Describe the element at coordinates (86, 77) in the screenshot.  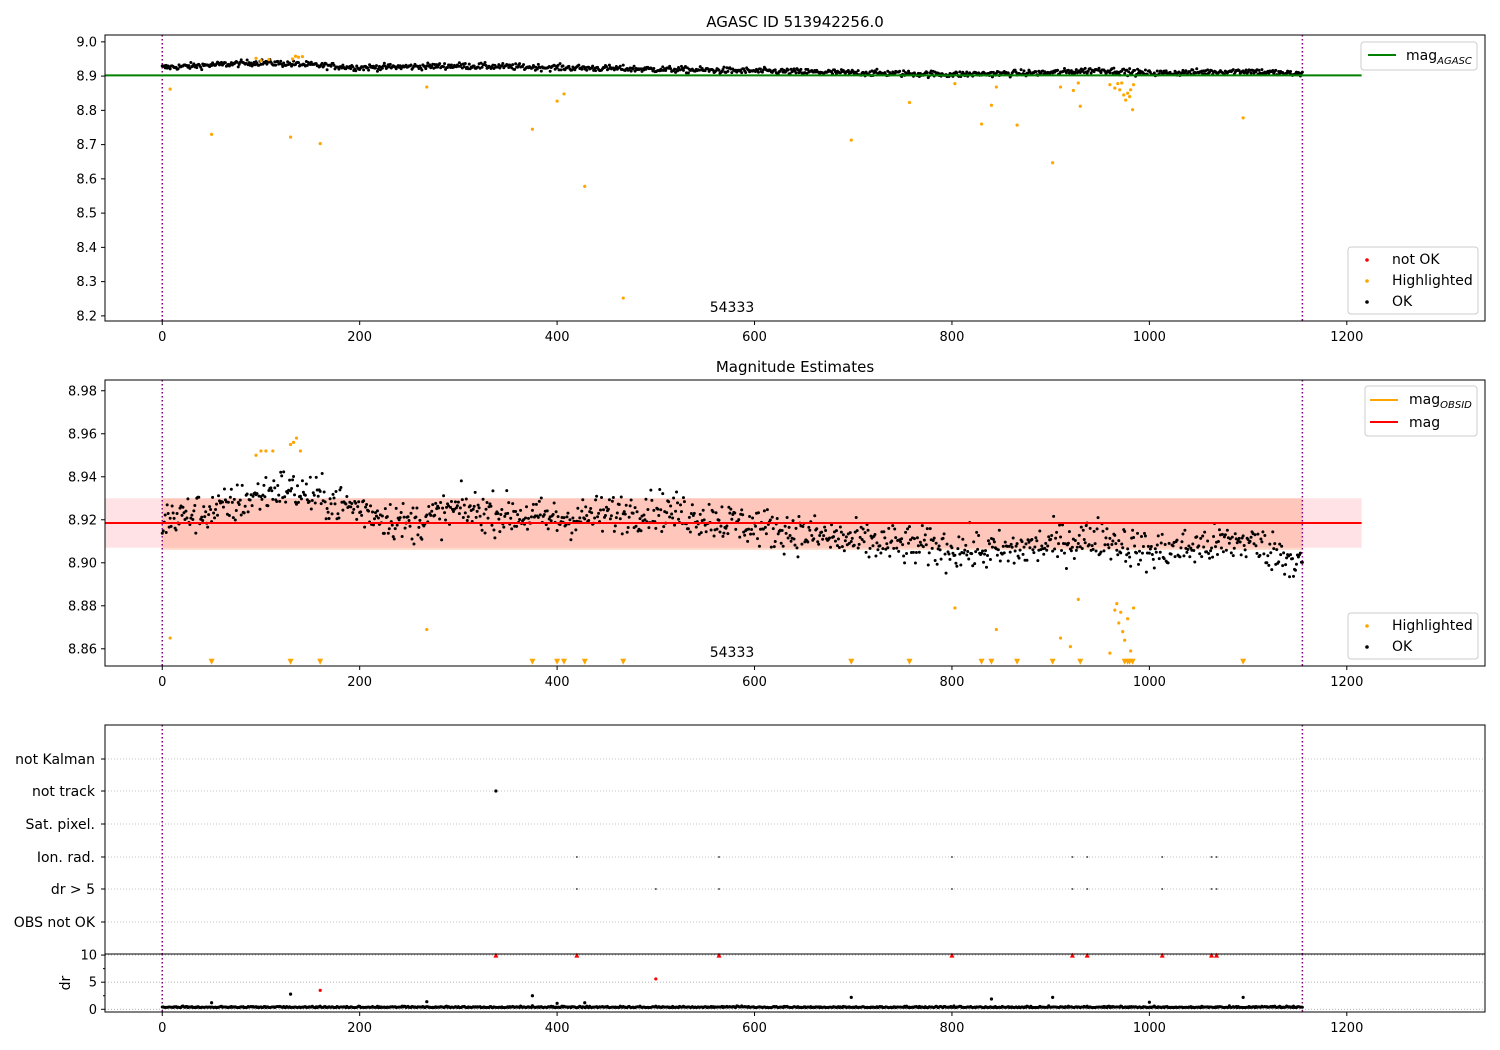
I see `p1-ytick-label: 8.9` at that location.